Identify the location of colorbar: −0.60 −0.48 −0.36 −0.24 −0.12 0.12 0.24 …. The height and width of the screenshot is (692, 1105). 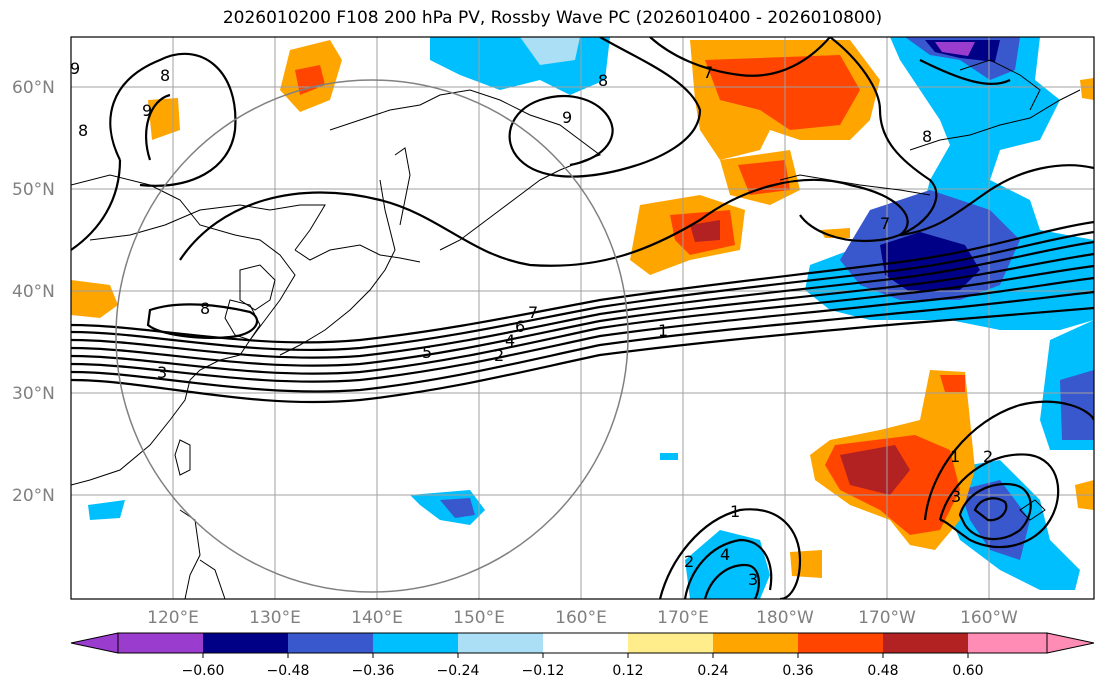
(582, 655).